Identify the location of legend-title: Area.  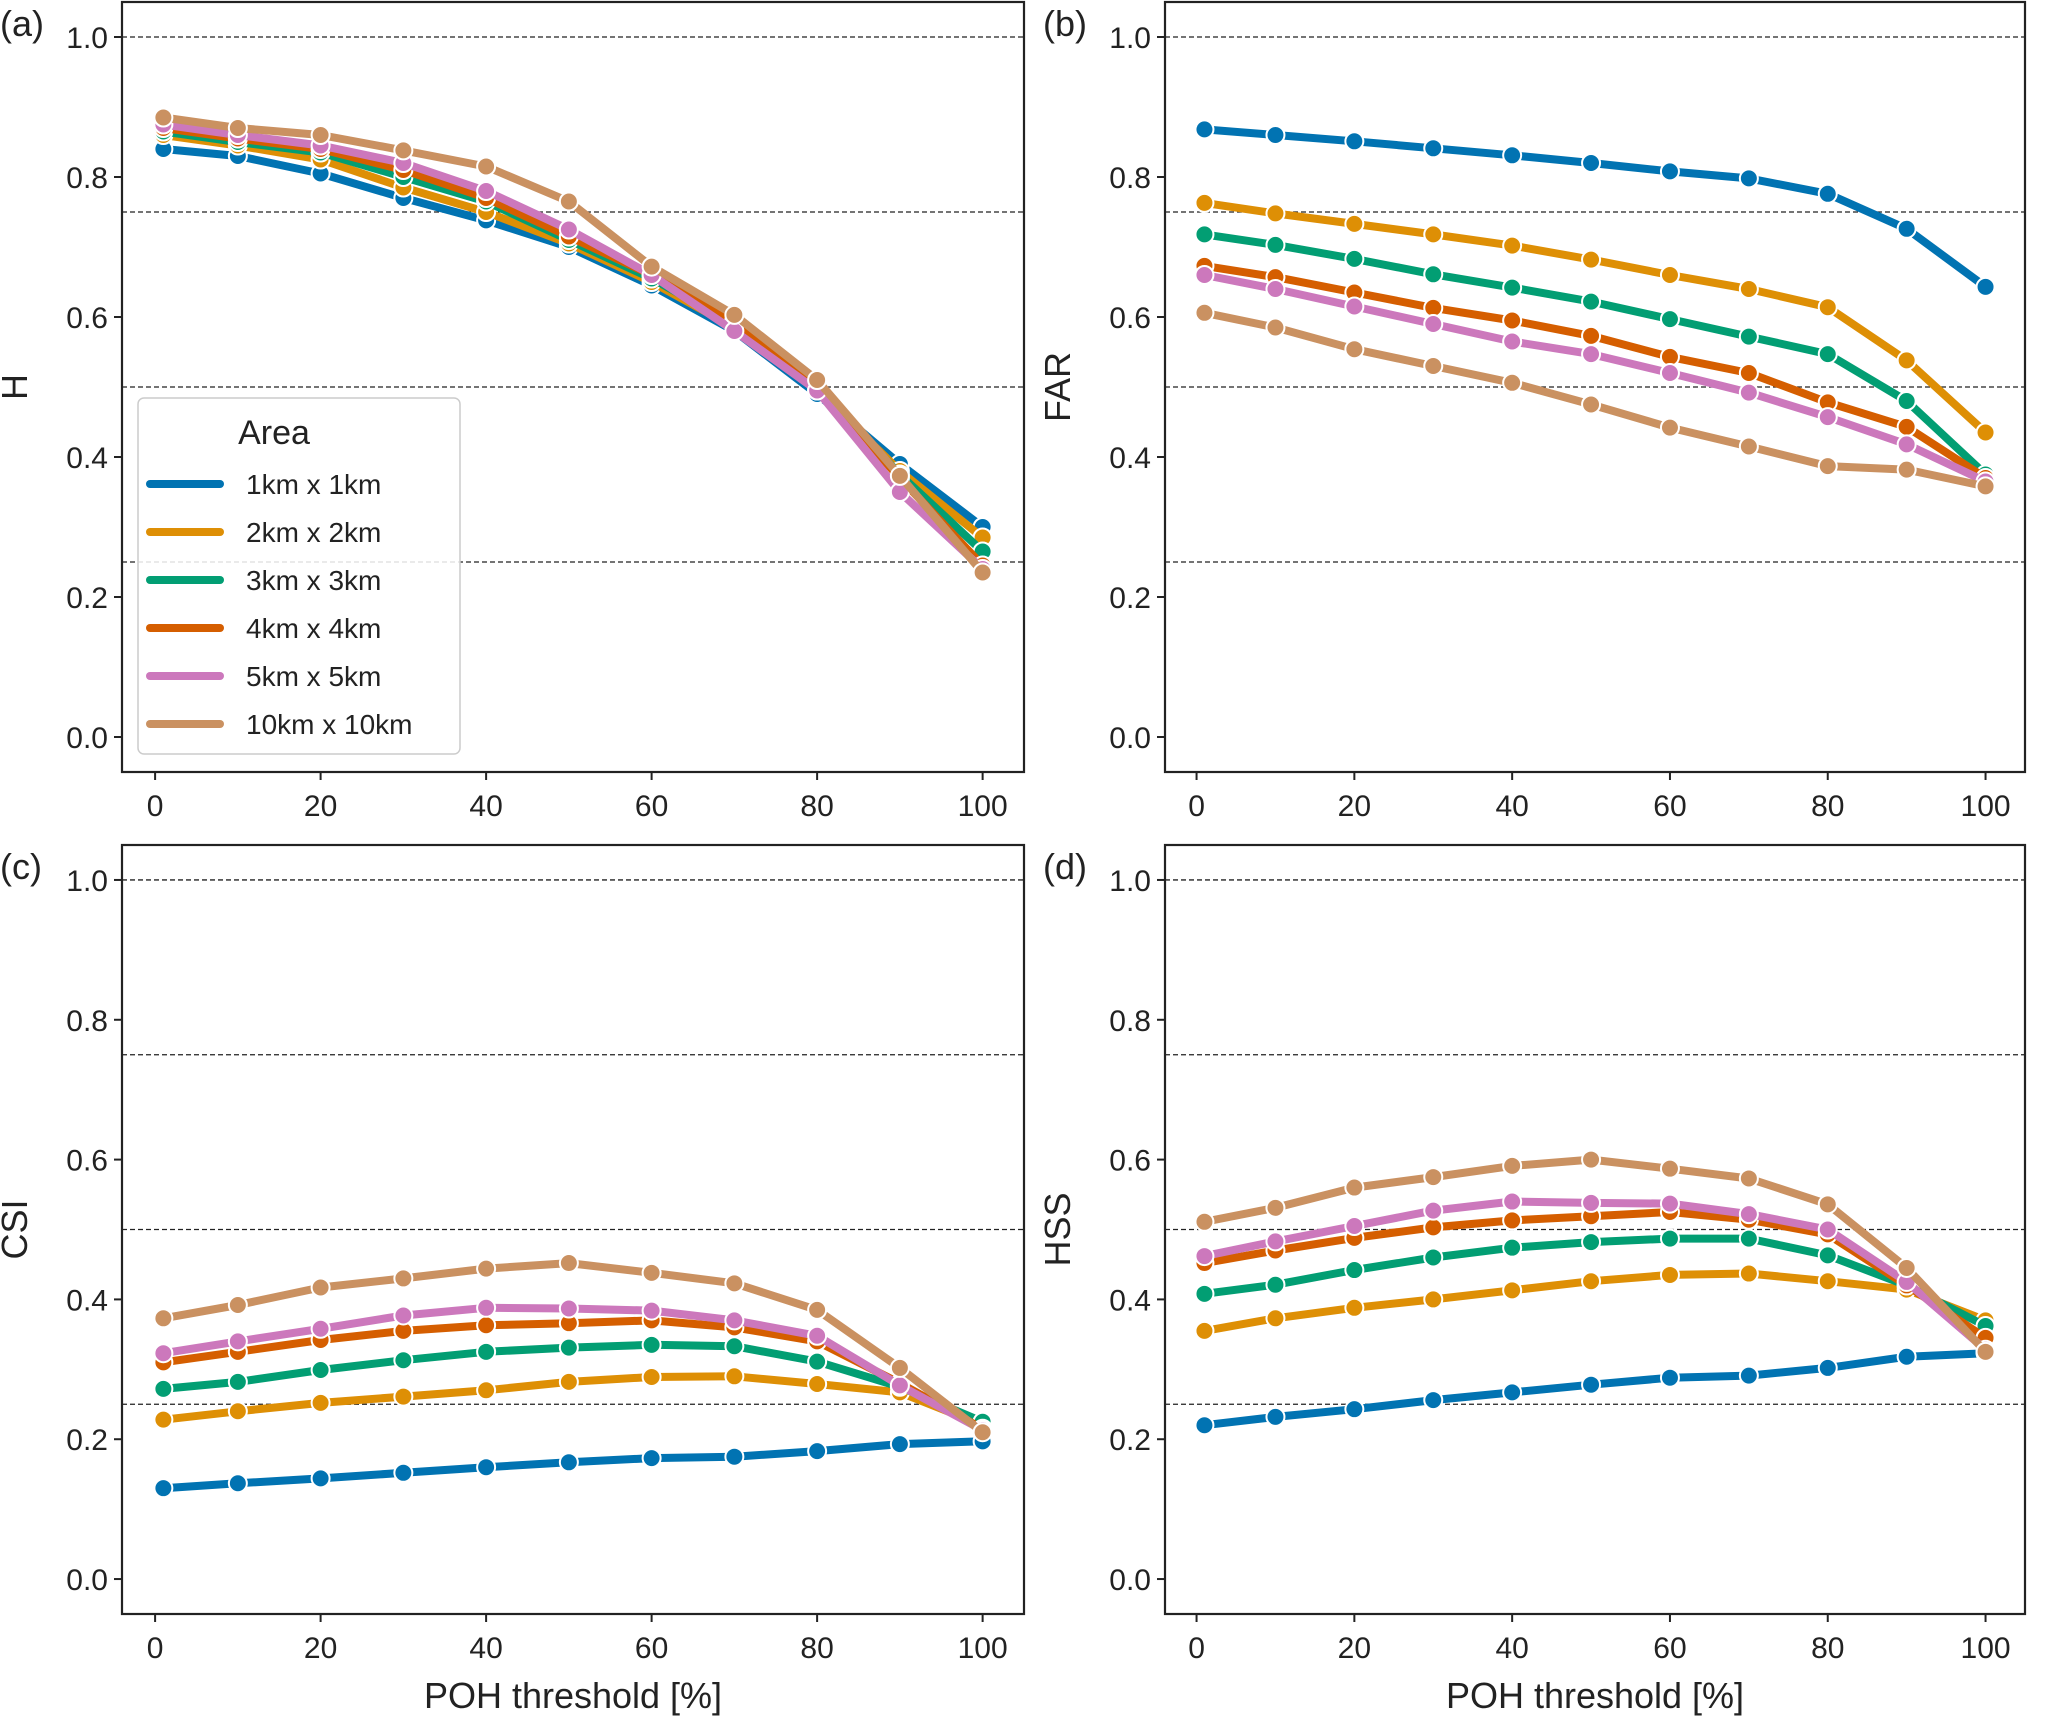
(274, 433).